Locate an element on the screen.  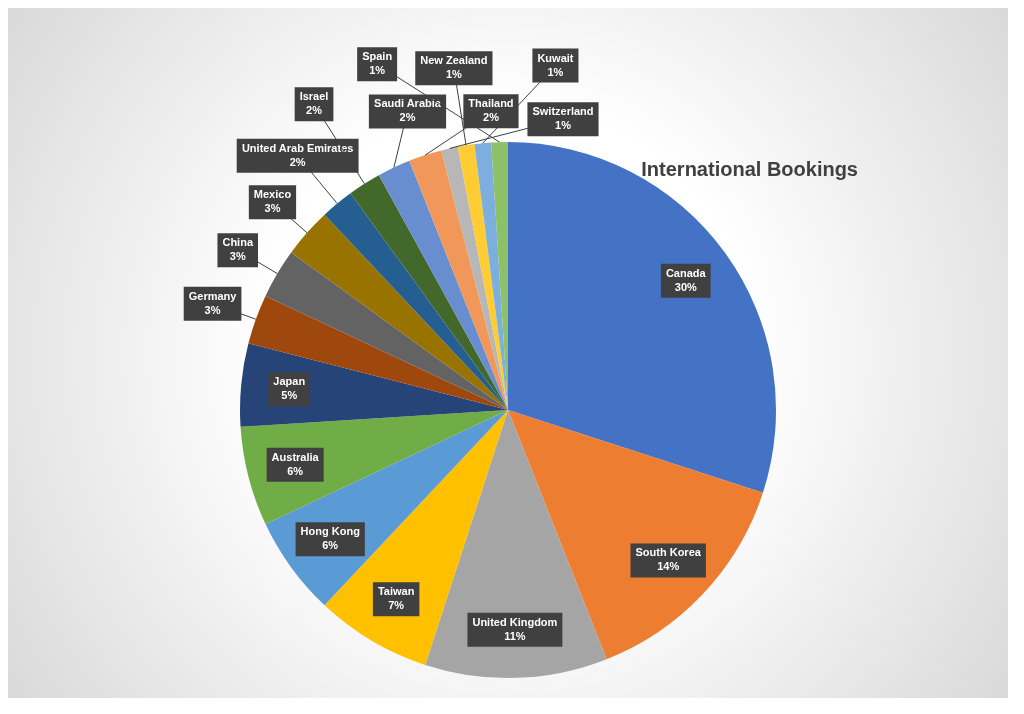
data-label: 30% is located at coordinates (686, 286).